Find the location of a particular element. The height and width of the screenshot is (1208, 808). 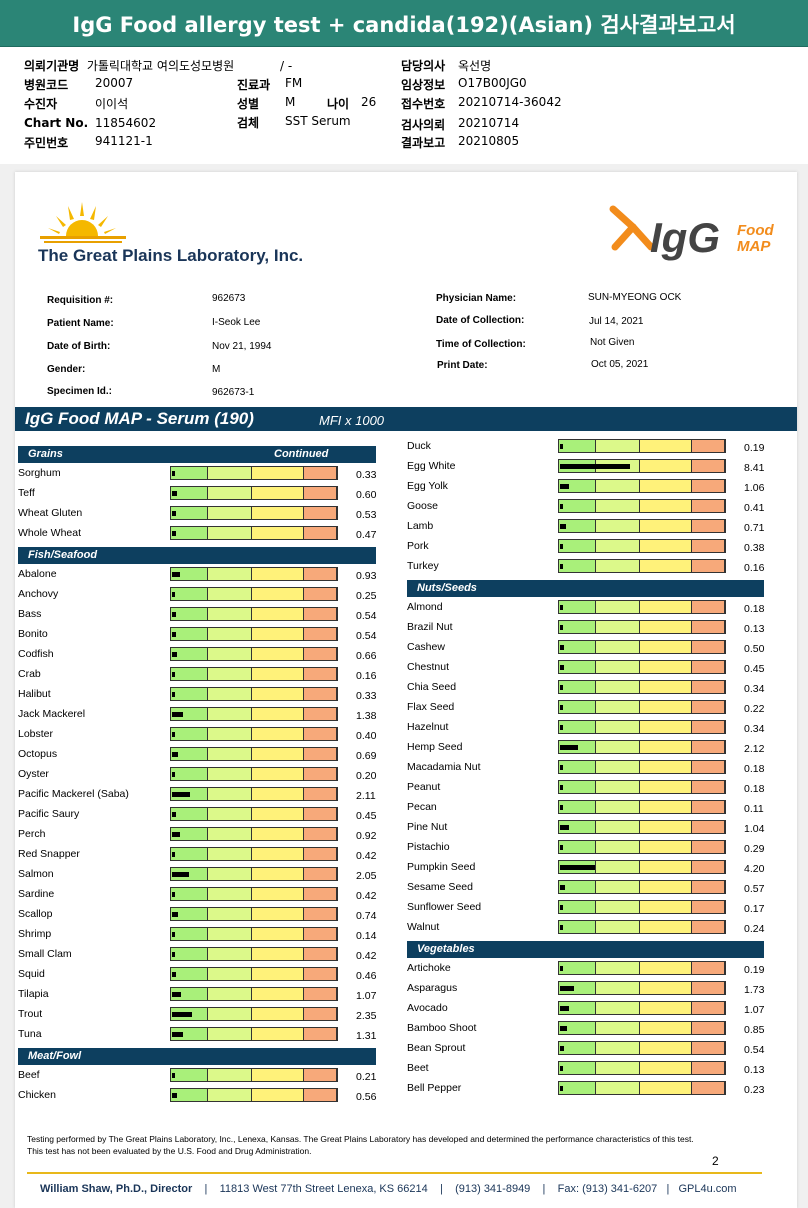

food-value: 0.50 is located at coordinates (754, 649).